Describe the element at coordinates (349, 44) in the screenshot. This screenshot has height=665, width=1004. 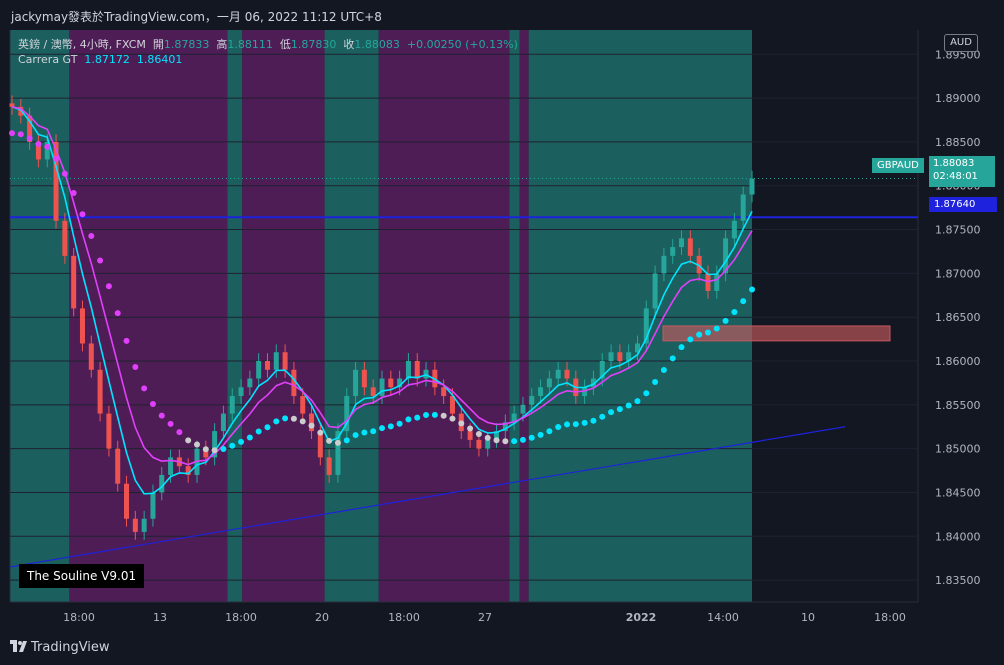
I see `close-label: 收` at that location.